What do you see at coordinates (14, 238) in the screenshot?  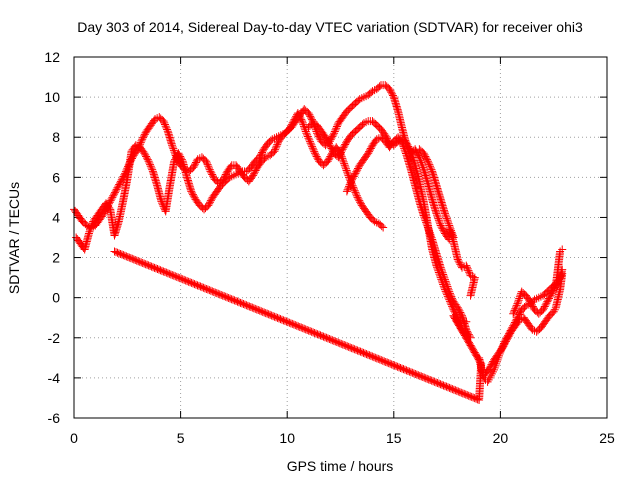 I see `y-axis-label: SDTVAR / TECUs` at bounding box center [14, 238].